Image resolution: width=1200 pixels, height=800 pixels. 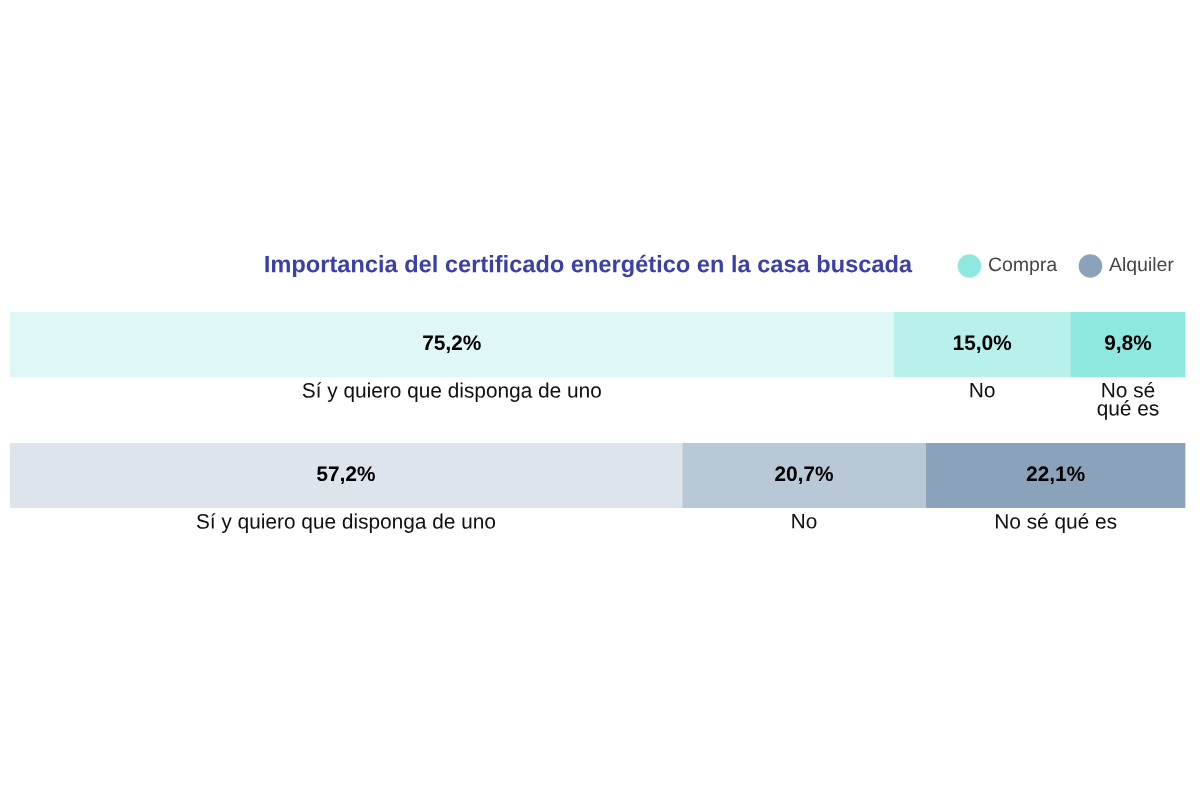 What do you see at coordinates (589, 266) in the screenshot?
I see `chart-title: Importancia del certificado energético en la casa buscada` at bounding box center [589, 266].